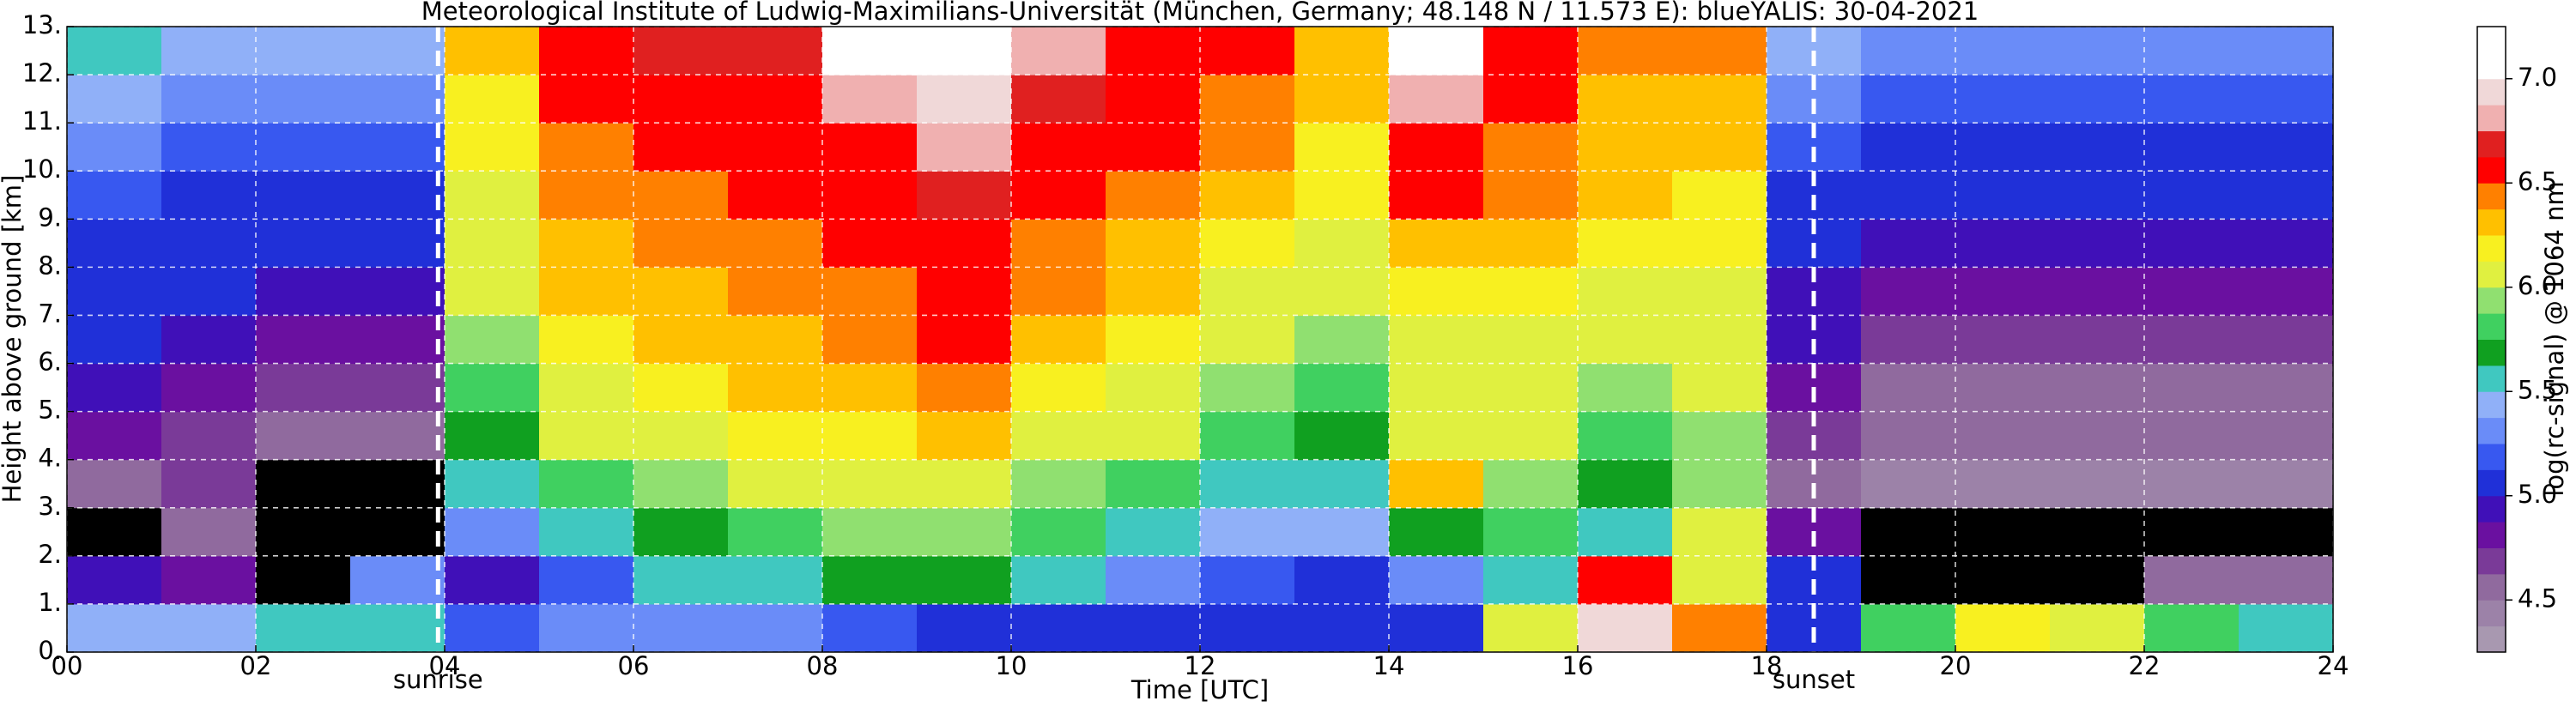 This screenshot has height=707, width=2576. What do you see at coordinates (50, 265) in the screenshot?
I see `y-tick-label: 8.` at bounding box center [50, 265].